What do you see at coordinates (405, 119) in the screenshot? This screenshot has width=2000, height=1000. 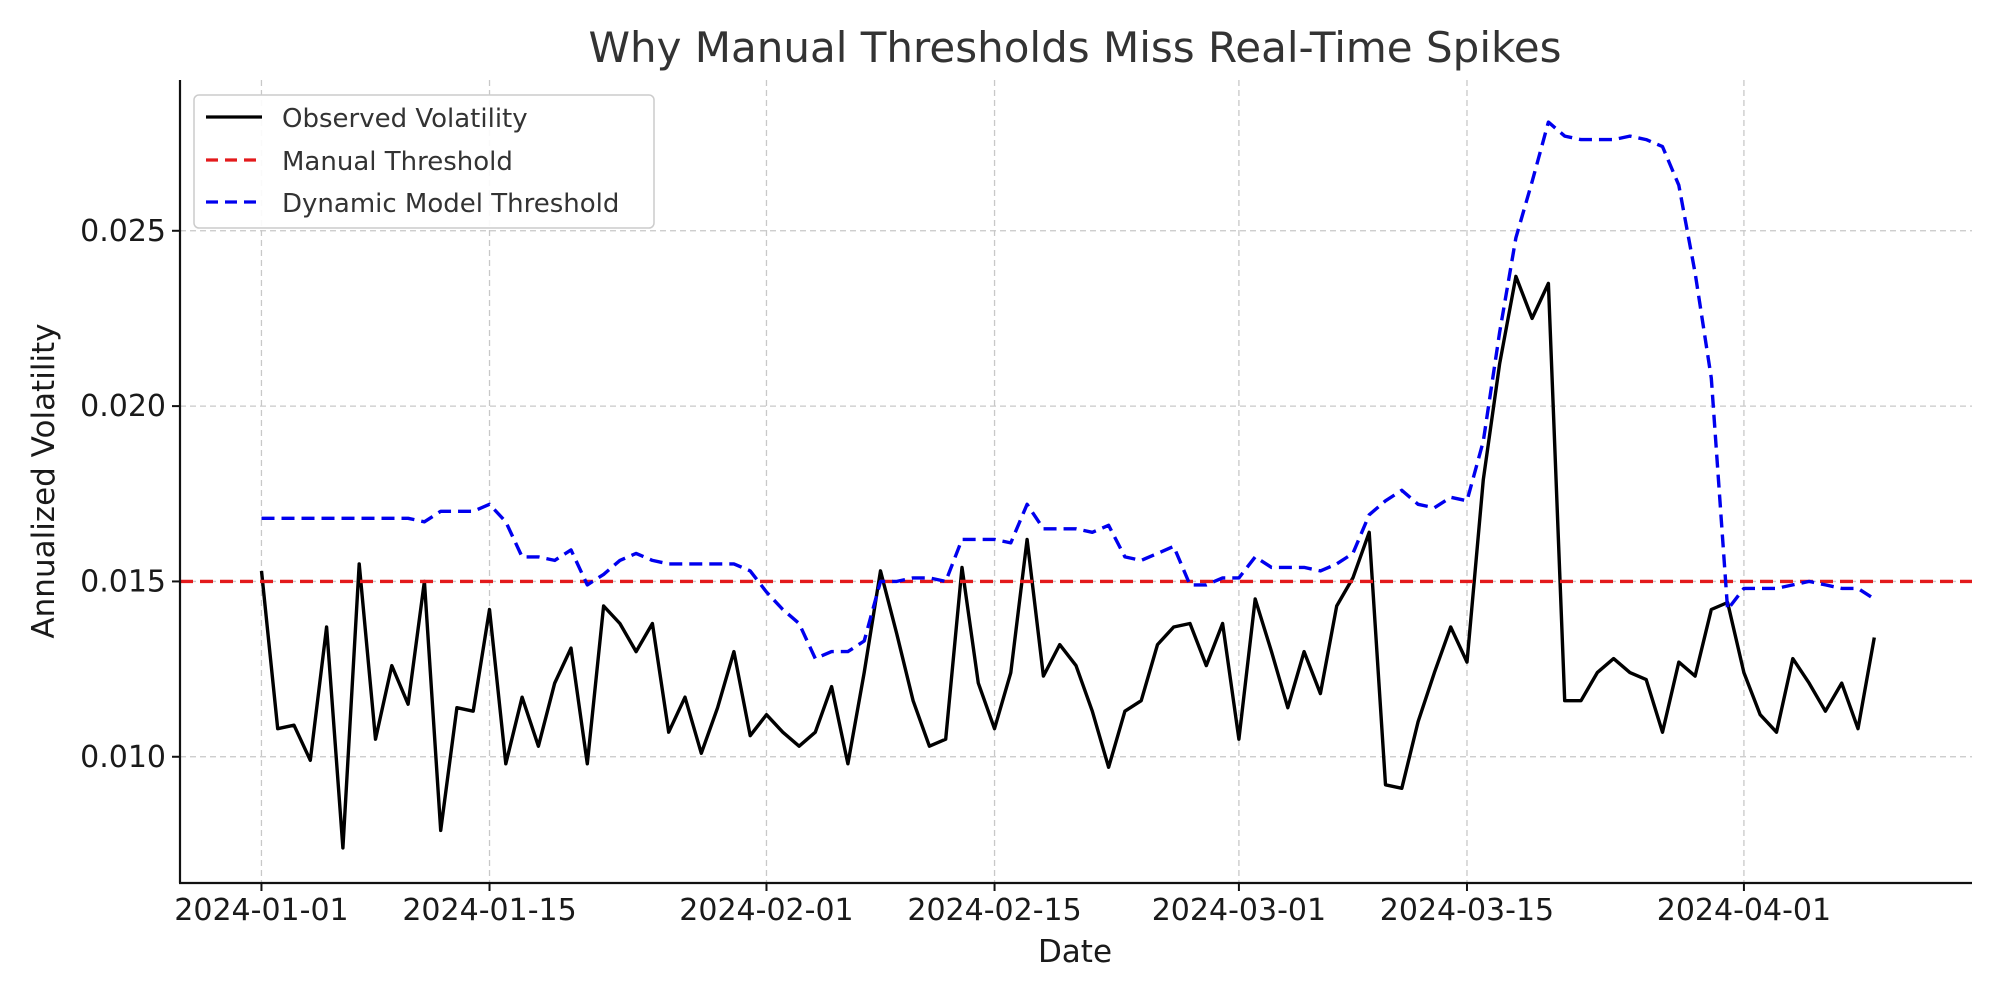 I see `legend-label-observed: Observed Volatility` at bounding box center [405, 119].